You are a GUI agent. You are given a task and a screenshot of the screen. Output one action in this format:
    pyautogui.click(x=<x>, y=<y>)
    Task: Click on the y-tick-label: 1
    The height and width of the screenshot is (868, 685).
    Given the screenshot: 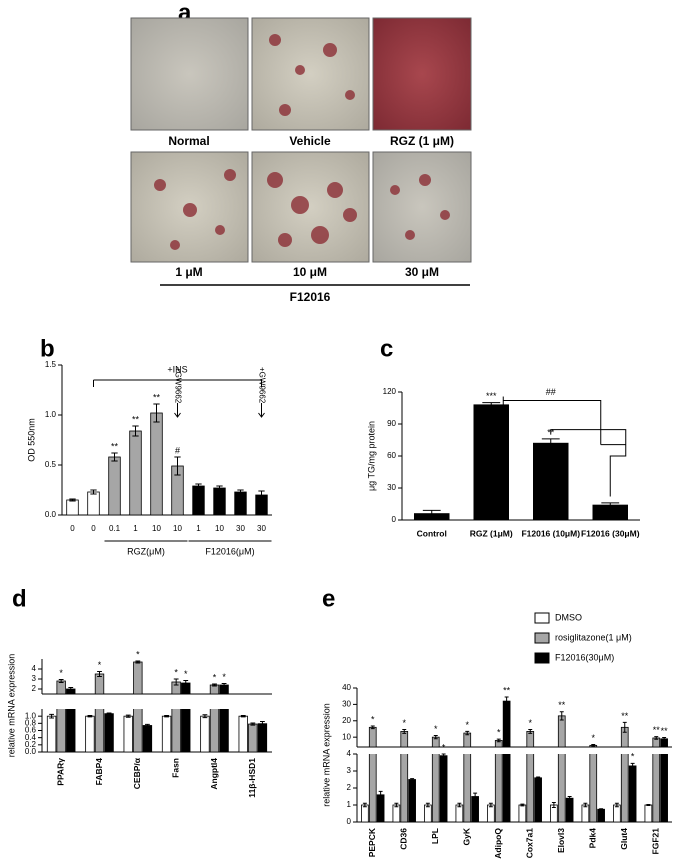 What is the action you would take?
    pyautogui.click(x=349, y=804)
    